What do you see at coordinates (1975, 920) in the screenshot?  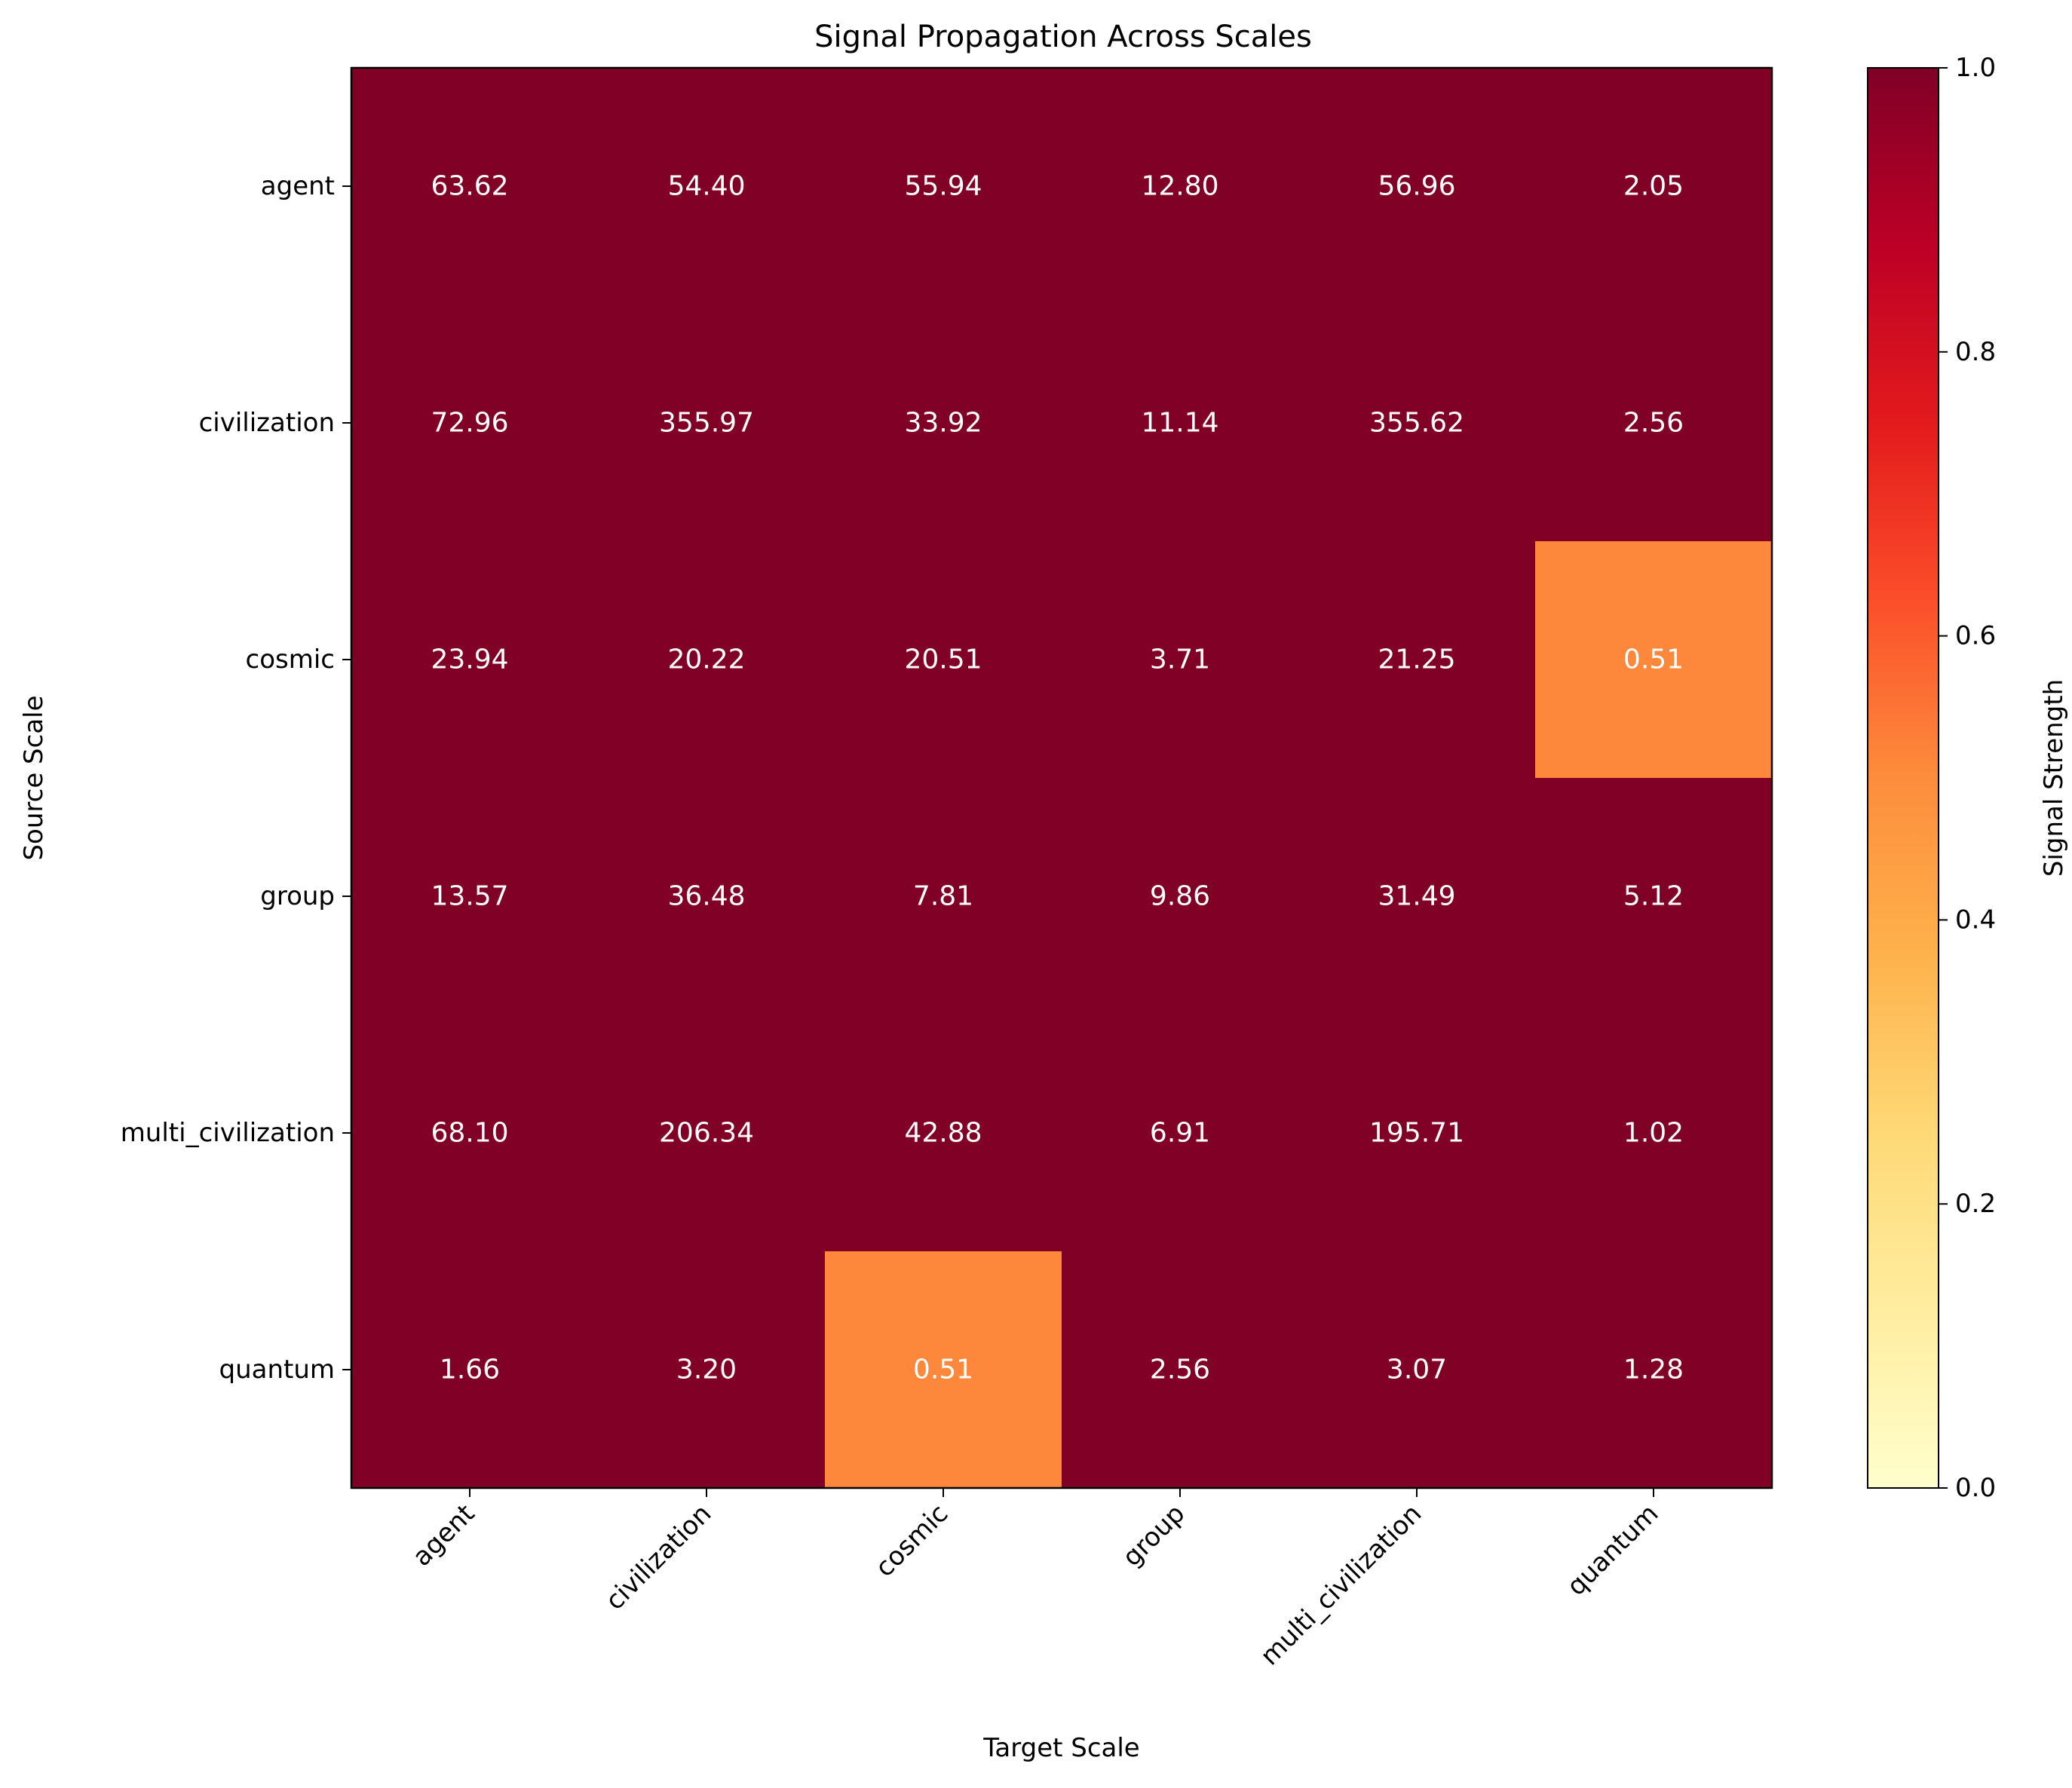 I see `colorbar-tick-label: 0.4` at bounding box center [1975, 920].